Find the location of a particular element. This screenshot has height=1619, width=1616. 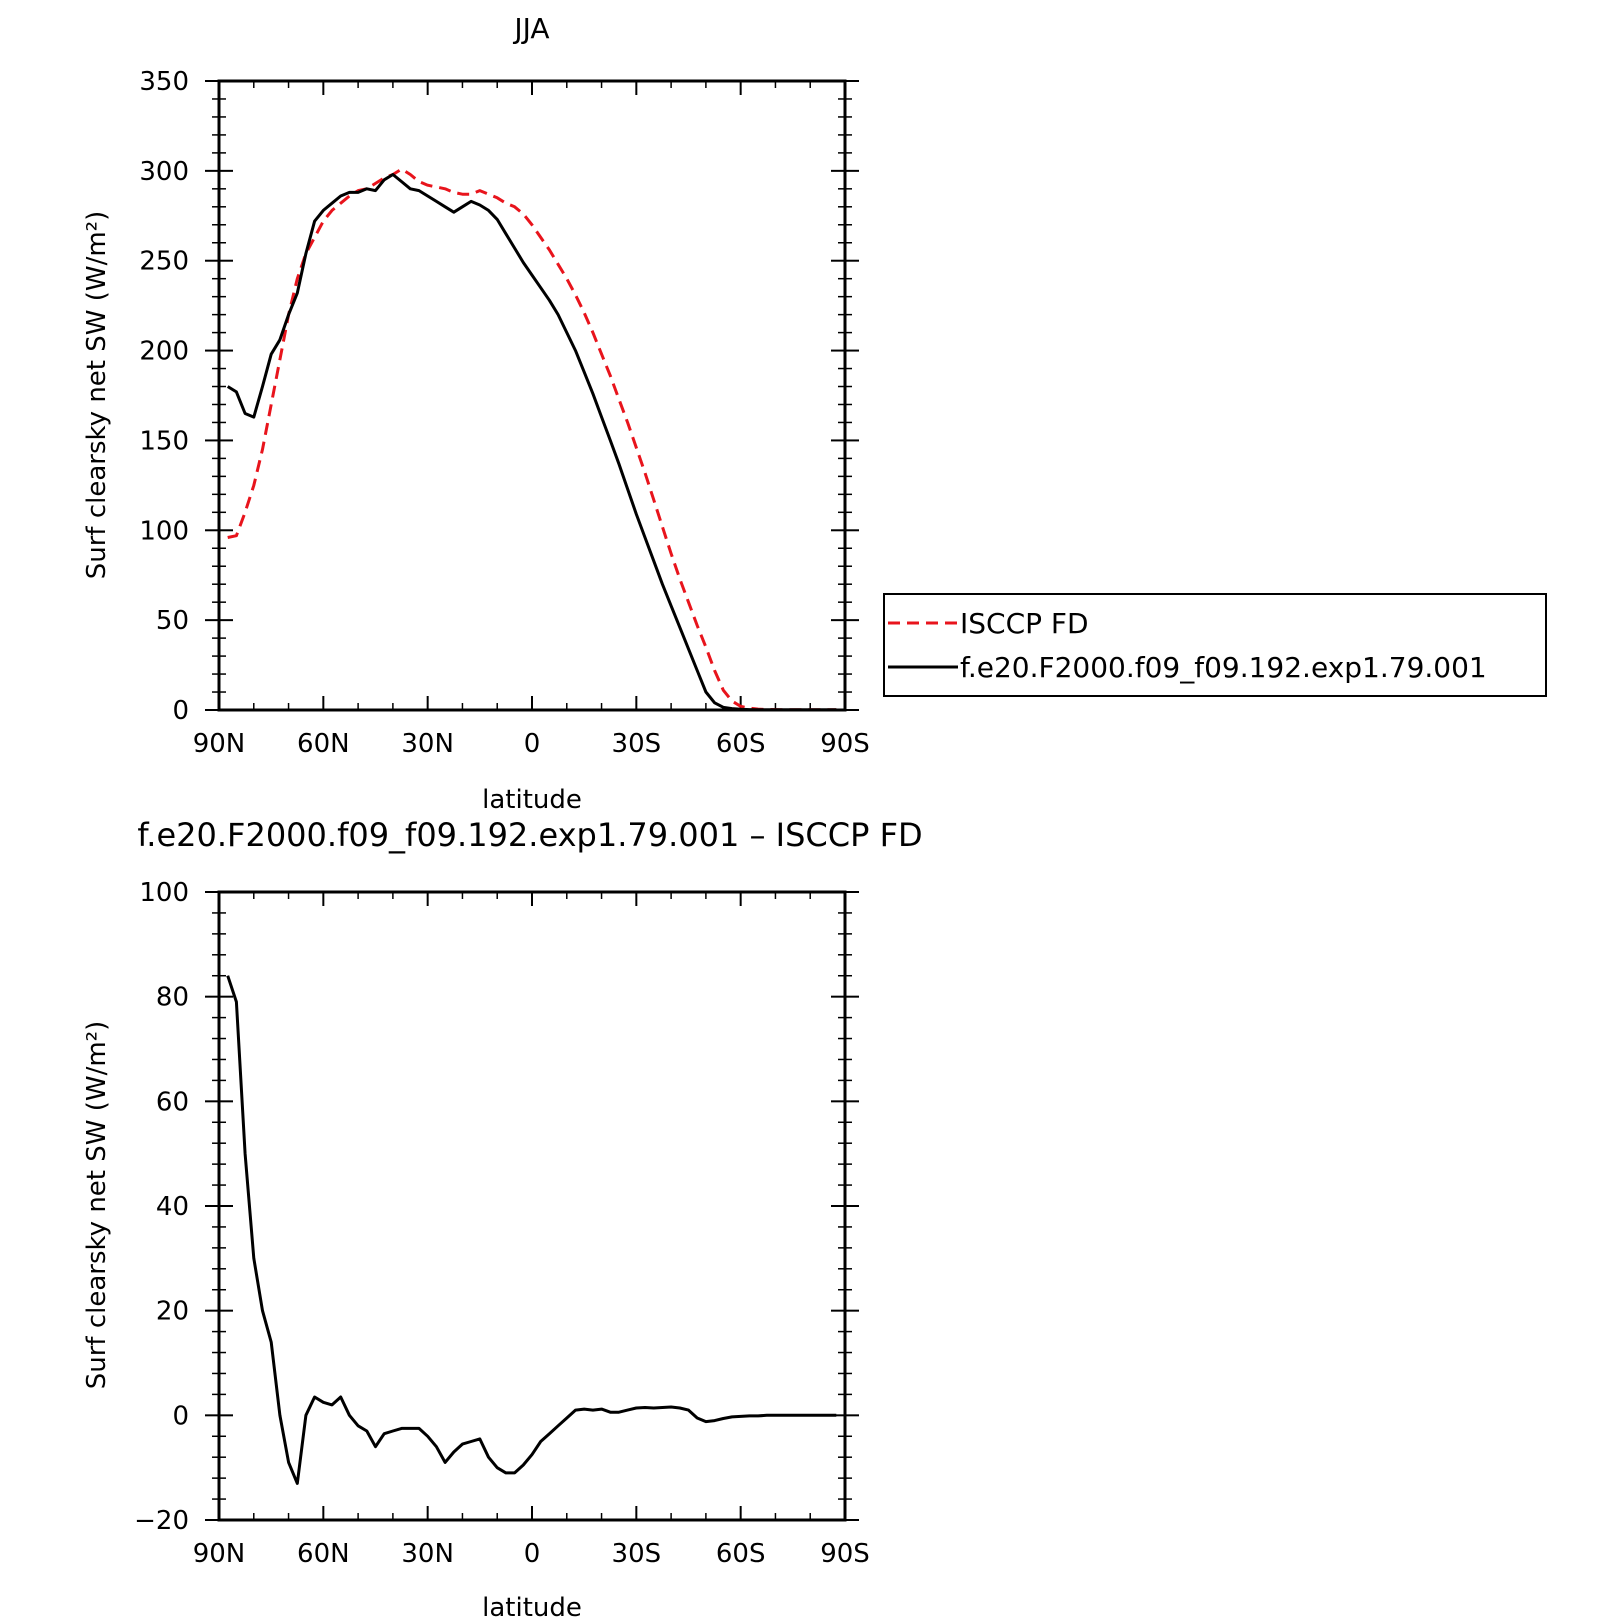

top-y-tick-label-1: 50 is located at coordinates (172, 621).